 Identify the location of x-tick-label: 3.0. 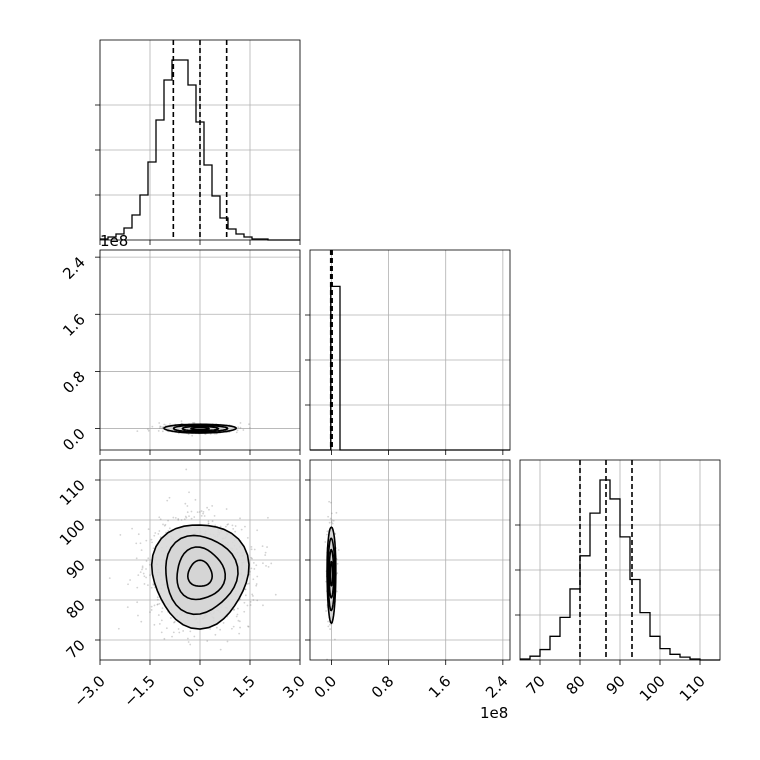
(294, 687).